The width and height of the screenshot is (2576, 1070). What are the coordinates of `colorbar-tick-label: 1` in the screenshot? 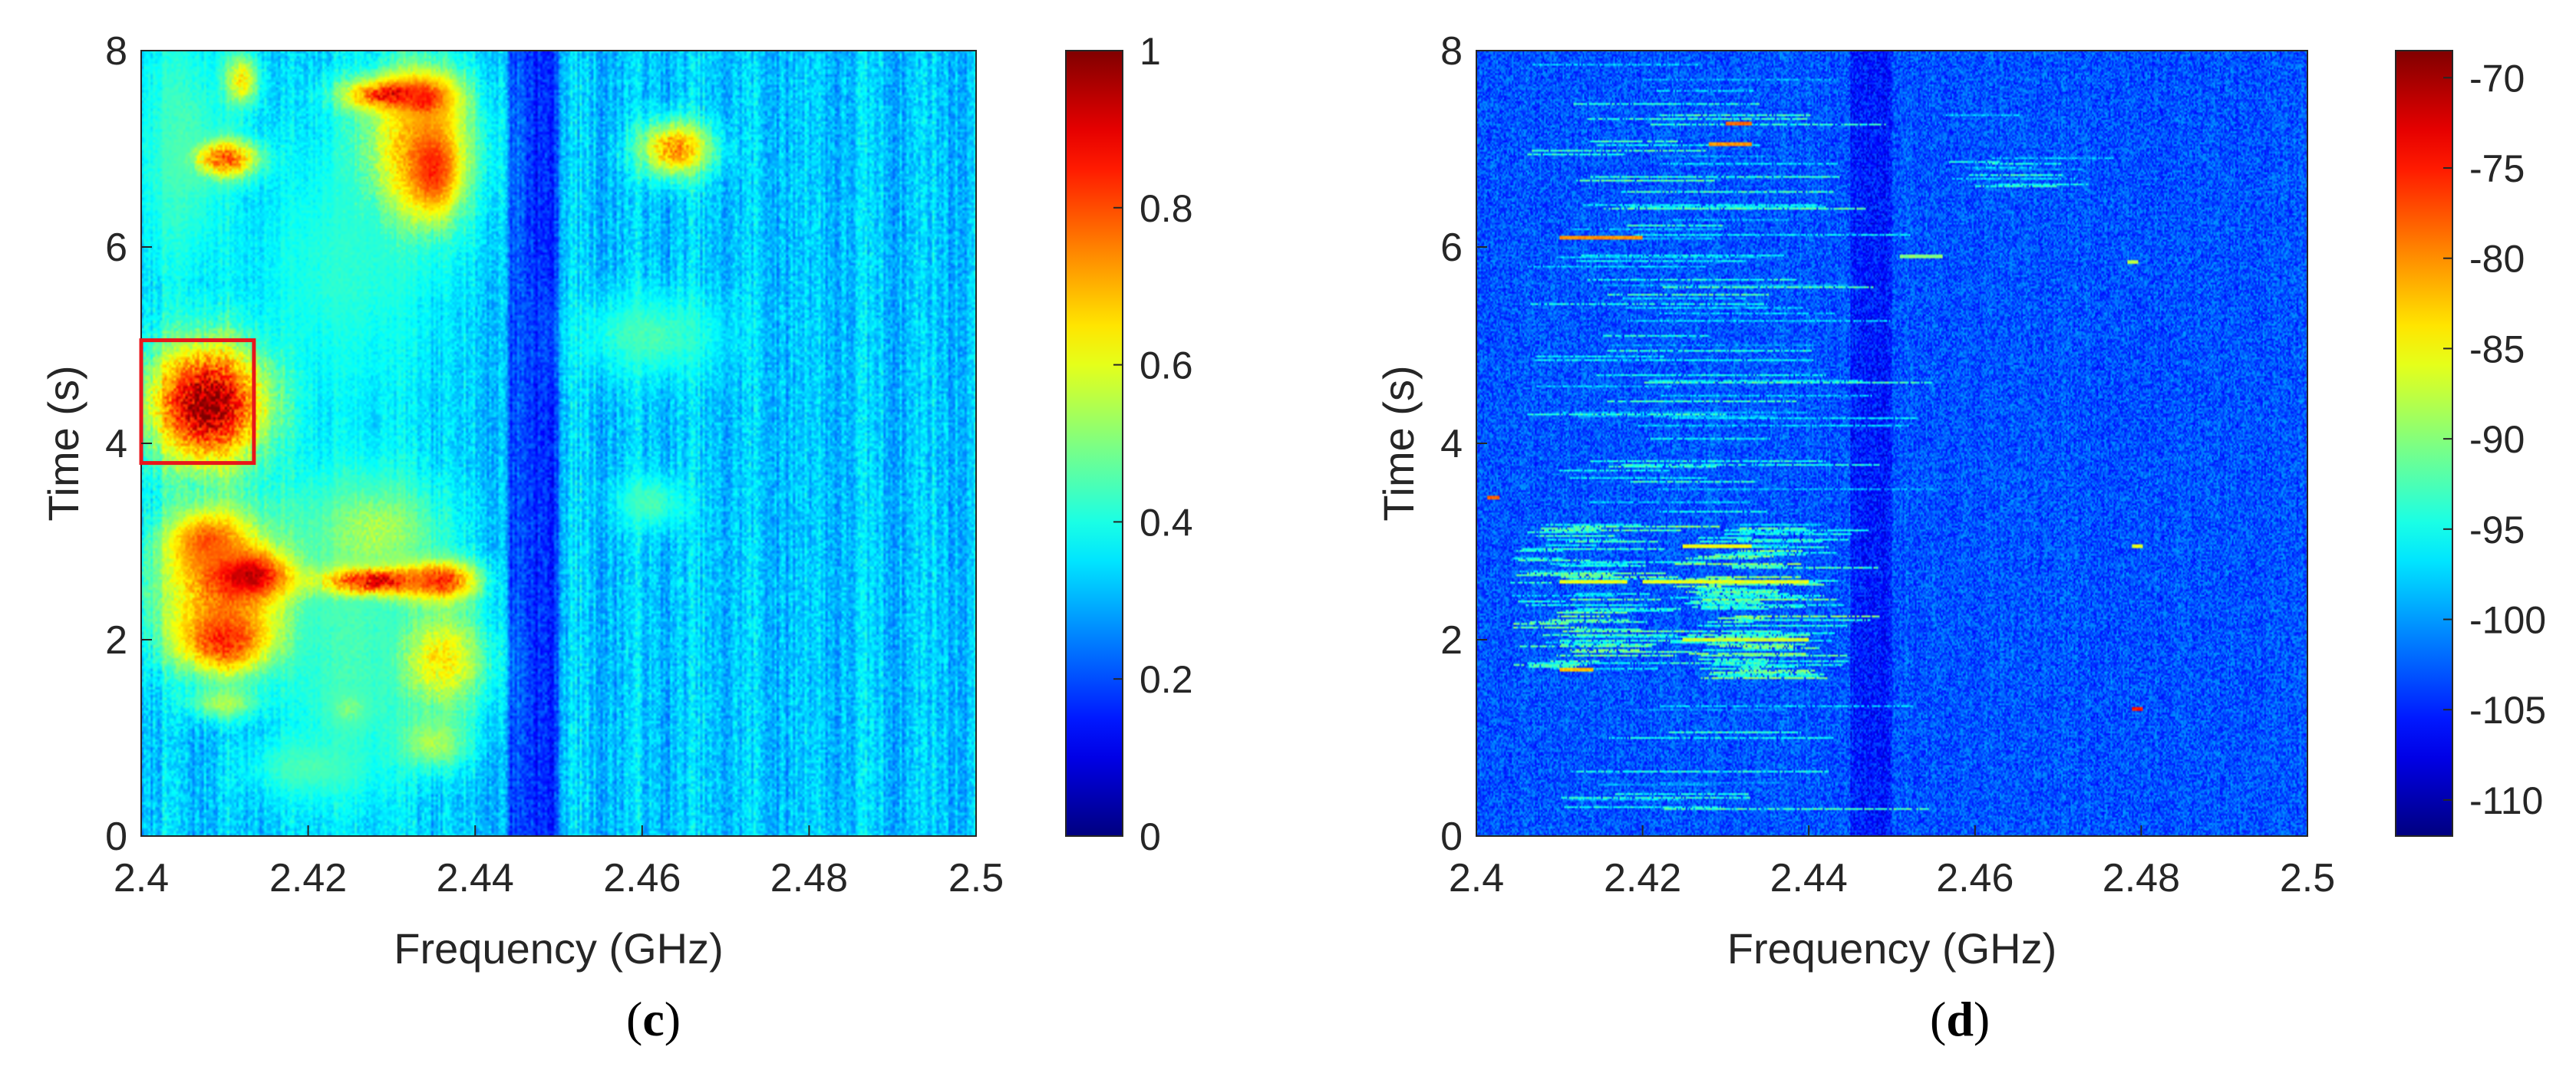 It's located at (1150, 51).